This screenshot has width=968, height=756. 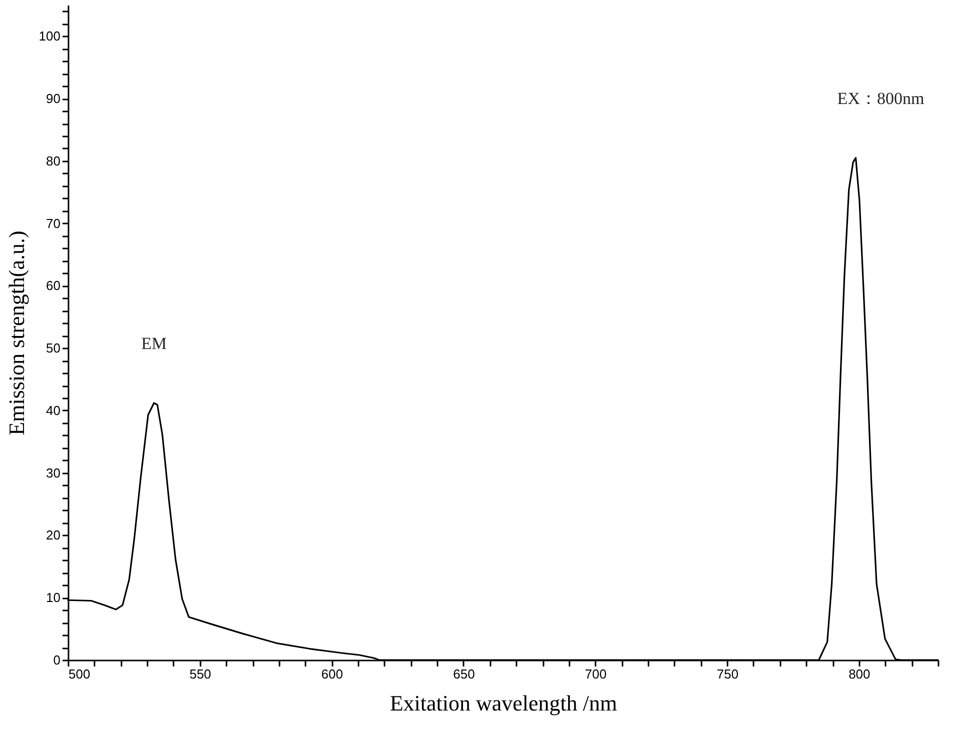 What do you see at coordinates (595, 674) in the screenshot?
I see `x-tick-label: 700` at bounding box center [595, 674].